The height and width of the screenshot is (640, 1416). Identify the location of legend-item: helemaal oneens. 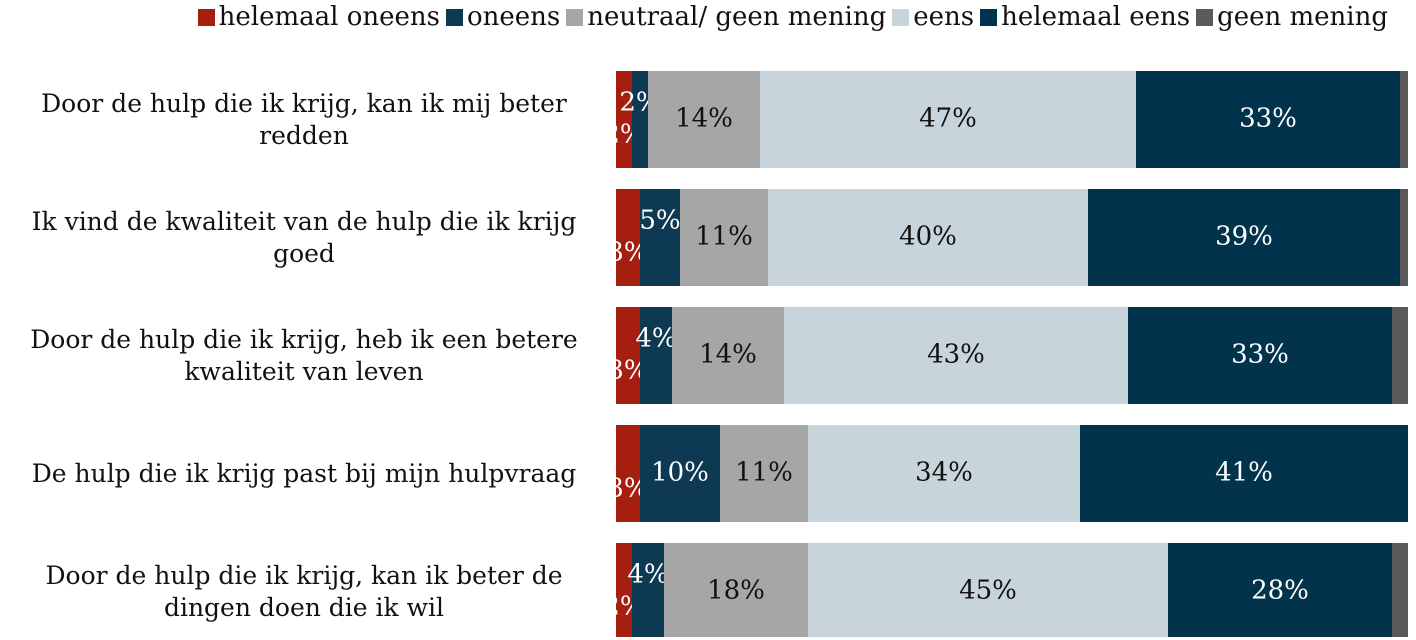
(318, 17).